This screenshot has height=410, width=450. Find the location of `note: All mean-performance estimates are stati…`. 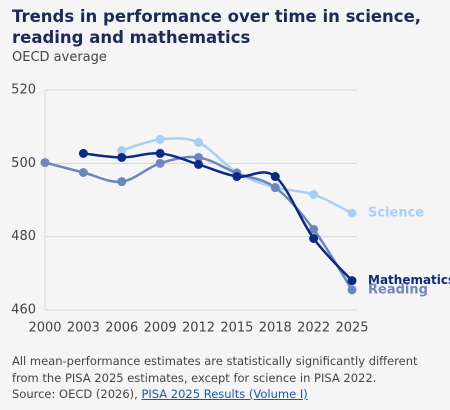

note: All mean-performance estimates are stati… is located at coordinates (215, 369).